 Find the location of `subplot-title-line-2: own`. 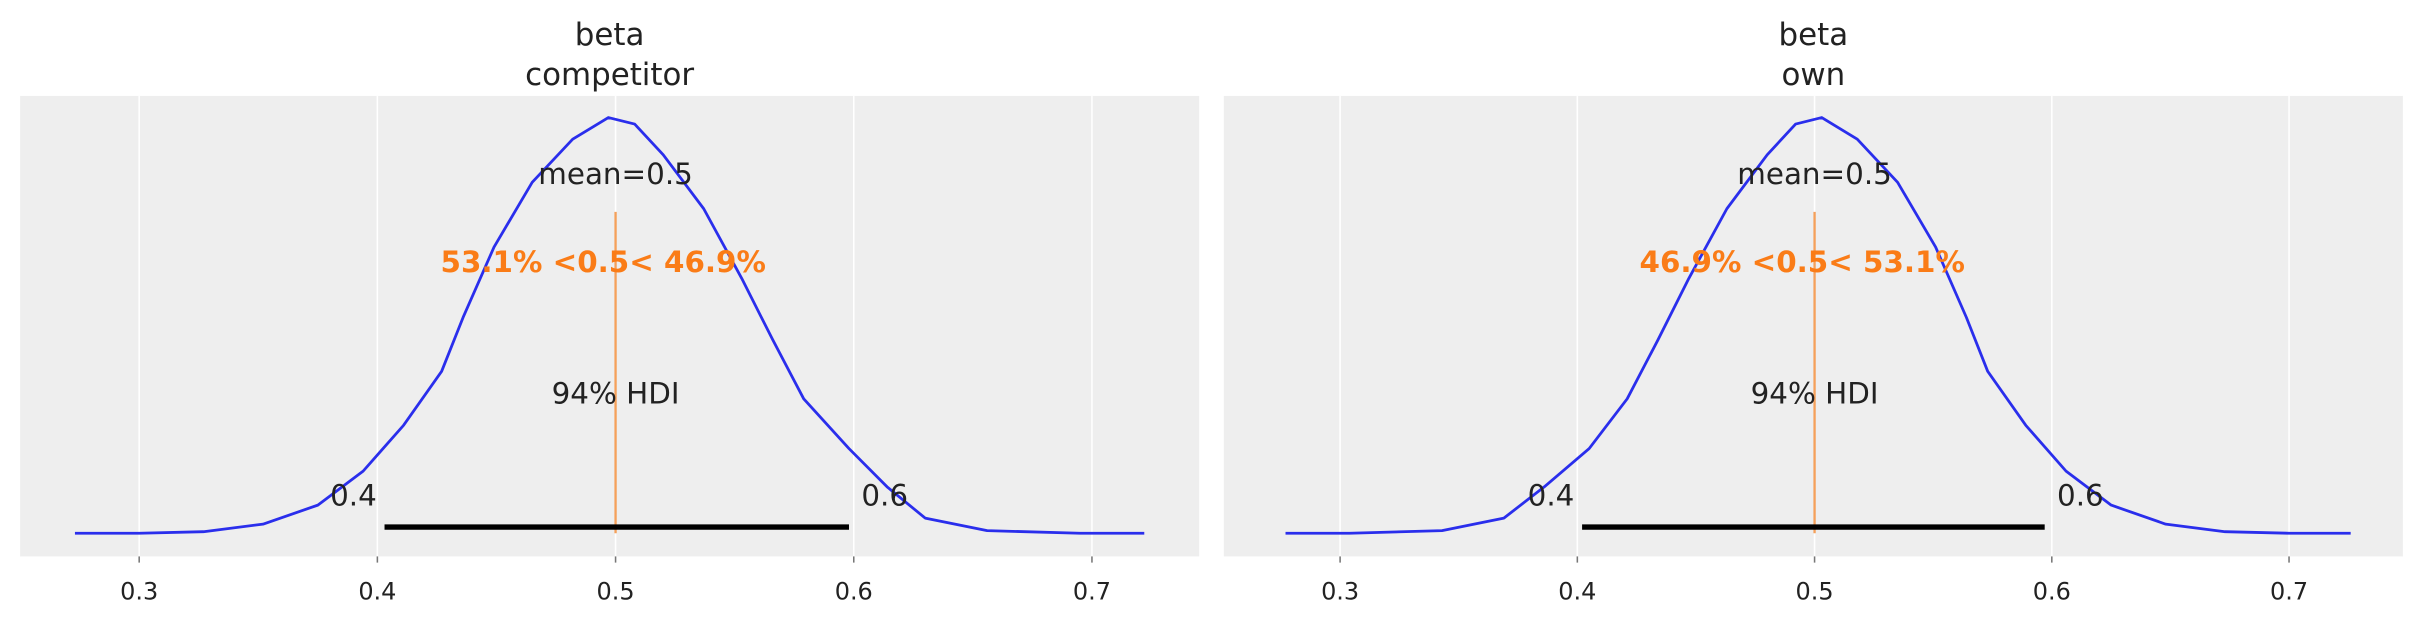

subplot-title-line-2: own is located at coordinates (1814, 75).